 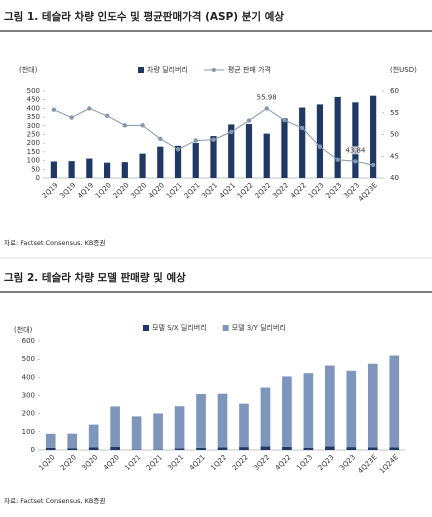 I want to click on data-label: 43.84, so click(x=355, y=150).